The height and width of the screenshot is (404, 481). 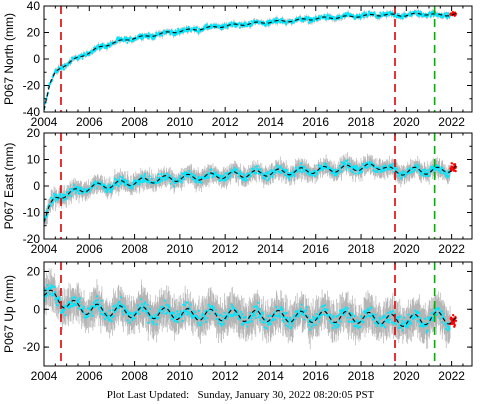 I want to click on up-ytick-20: 20, so click(x=34, y=271).